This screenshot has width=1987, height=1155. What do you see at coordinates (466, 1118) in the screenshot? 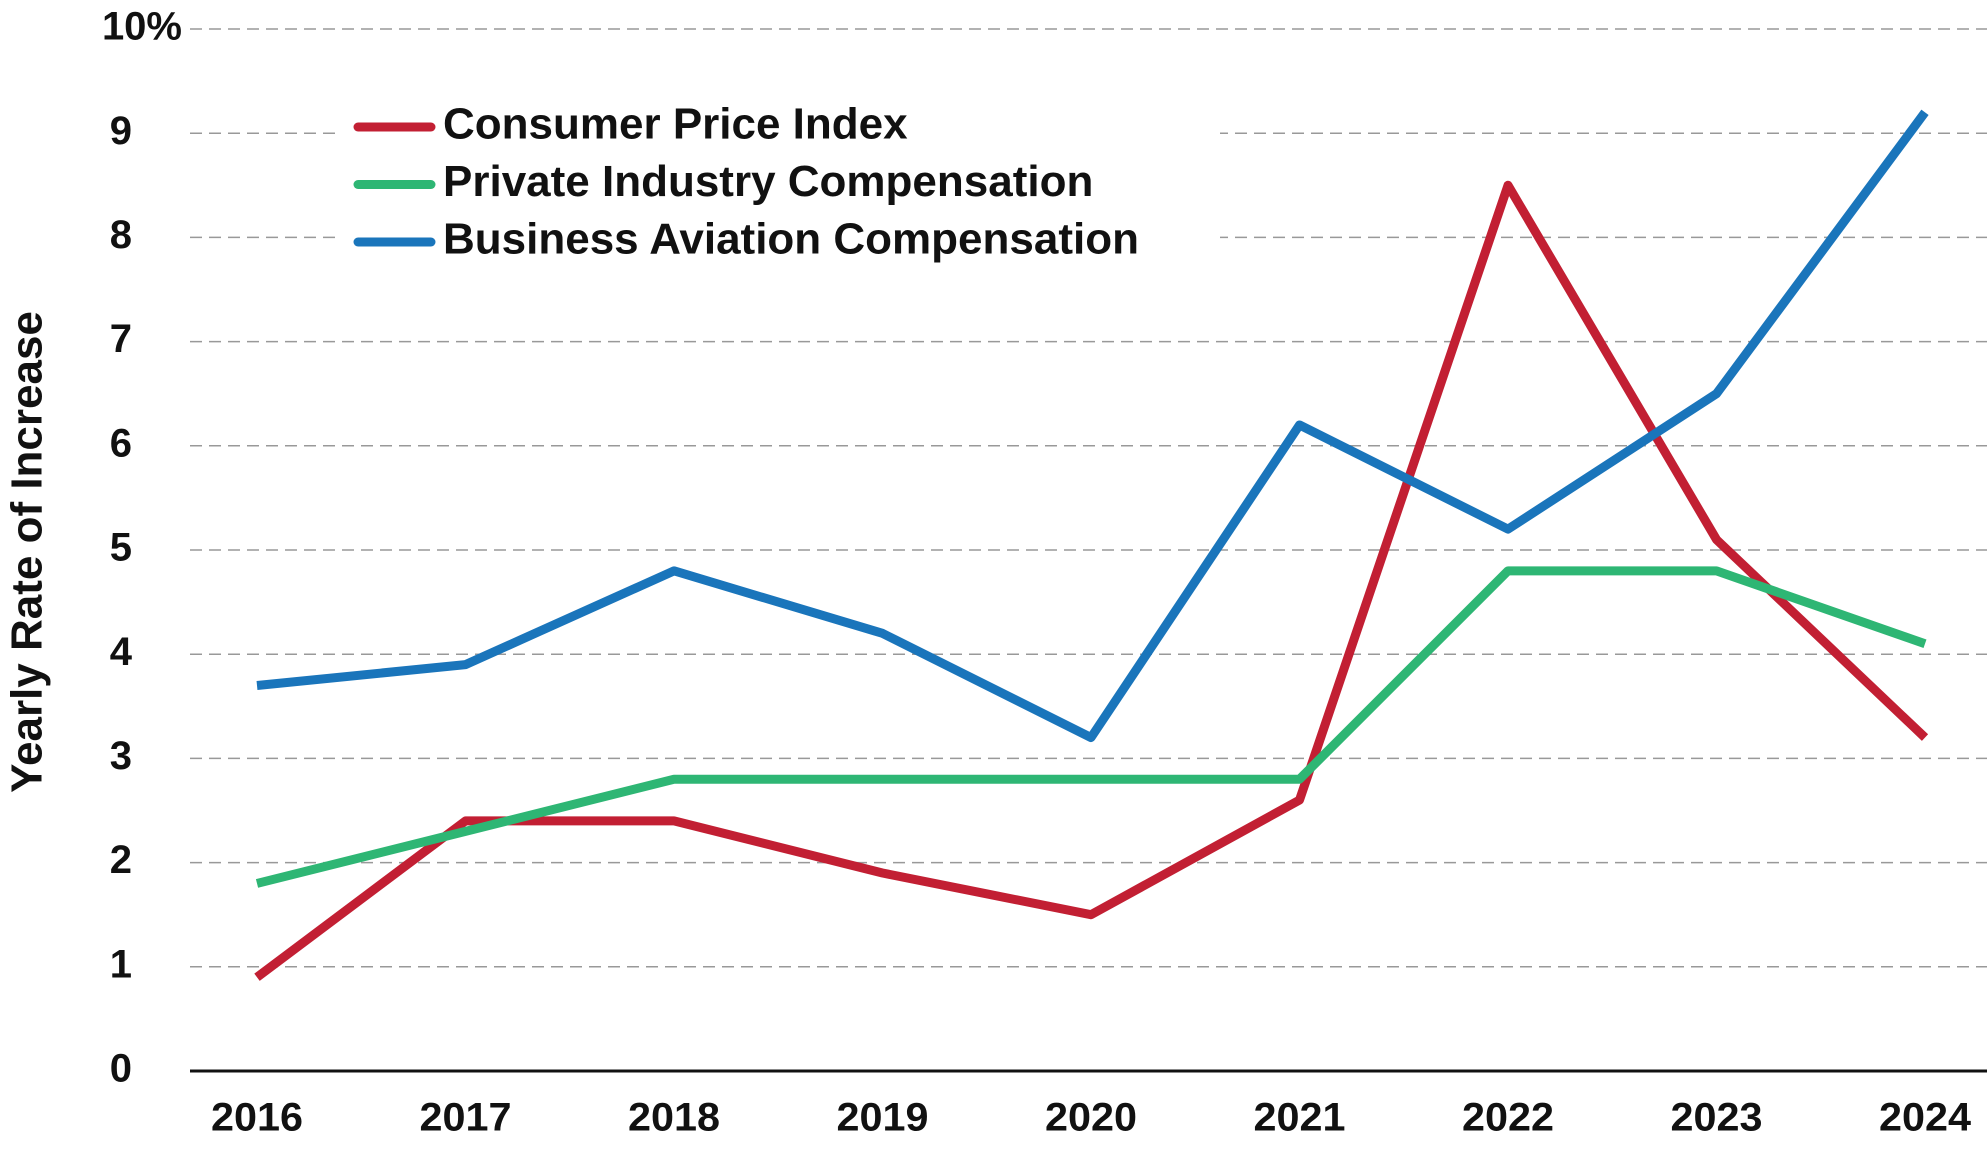
I see `x-tick-label: 2017` at bounding box center [466, 1118].